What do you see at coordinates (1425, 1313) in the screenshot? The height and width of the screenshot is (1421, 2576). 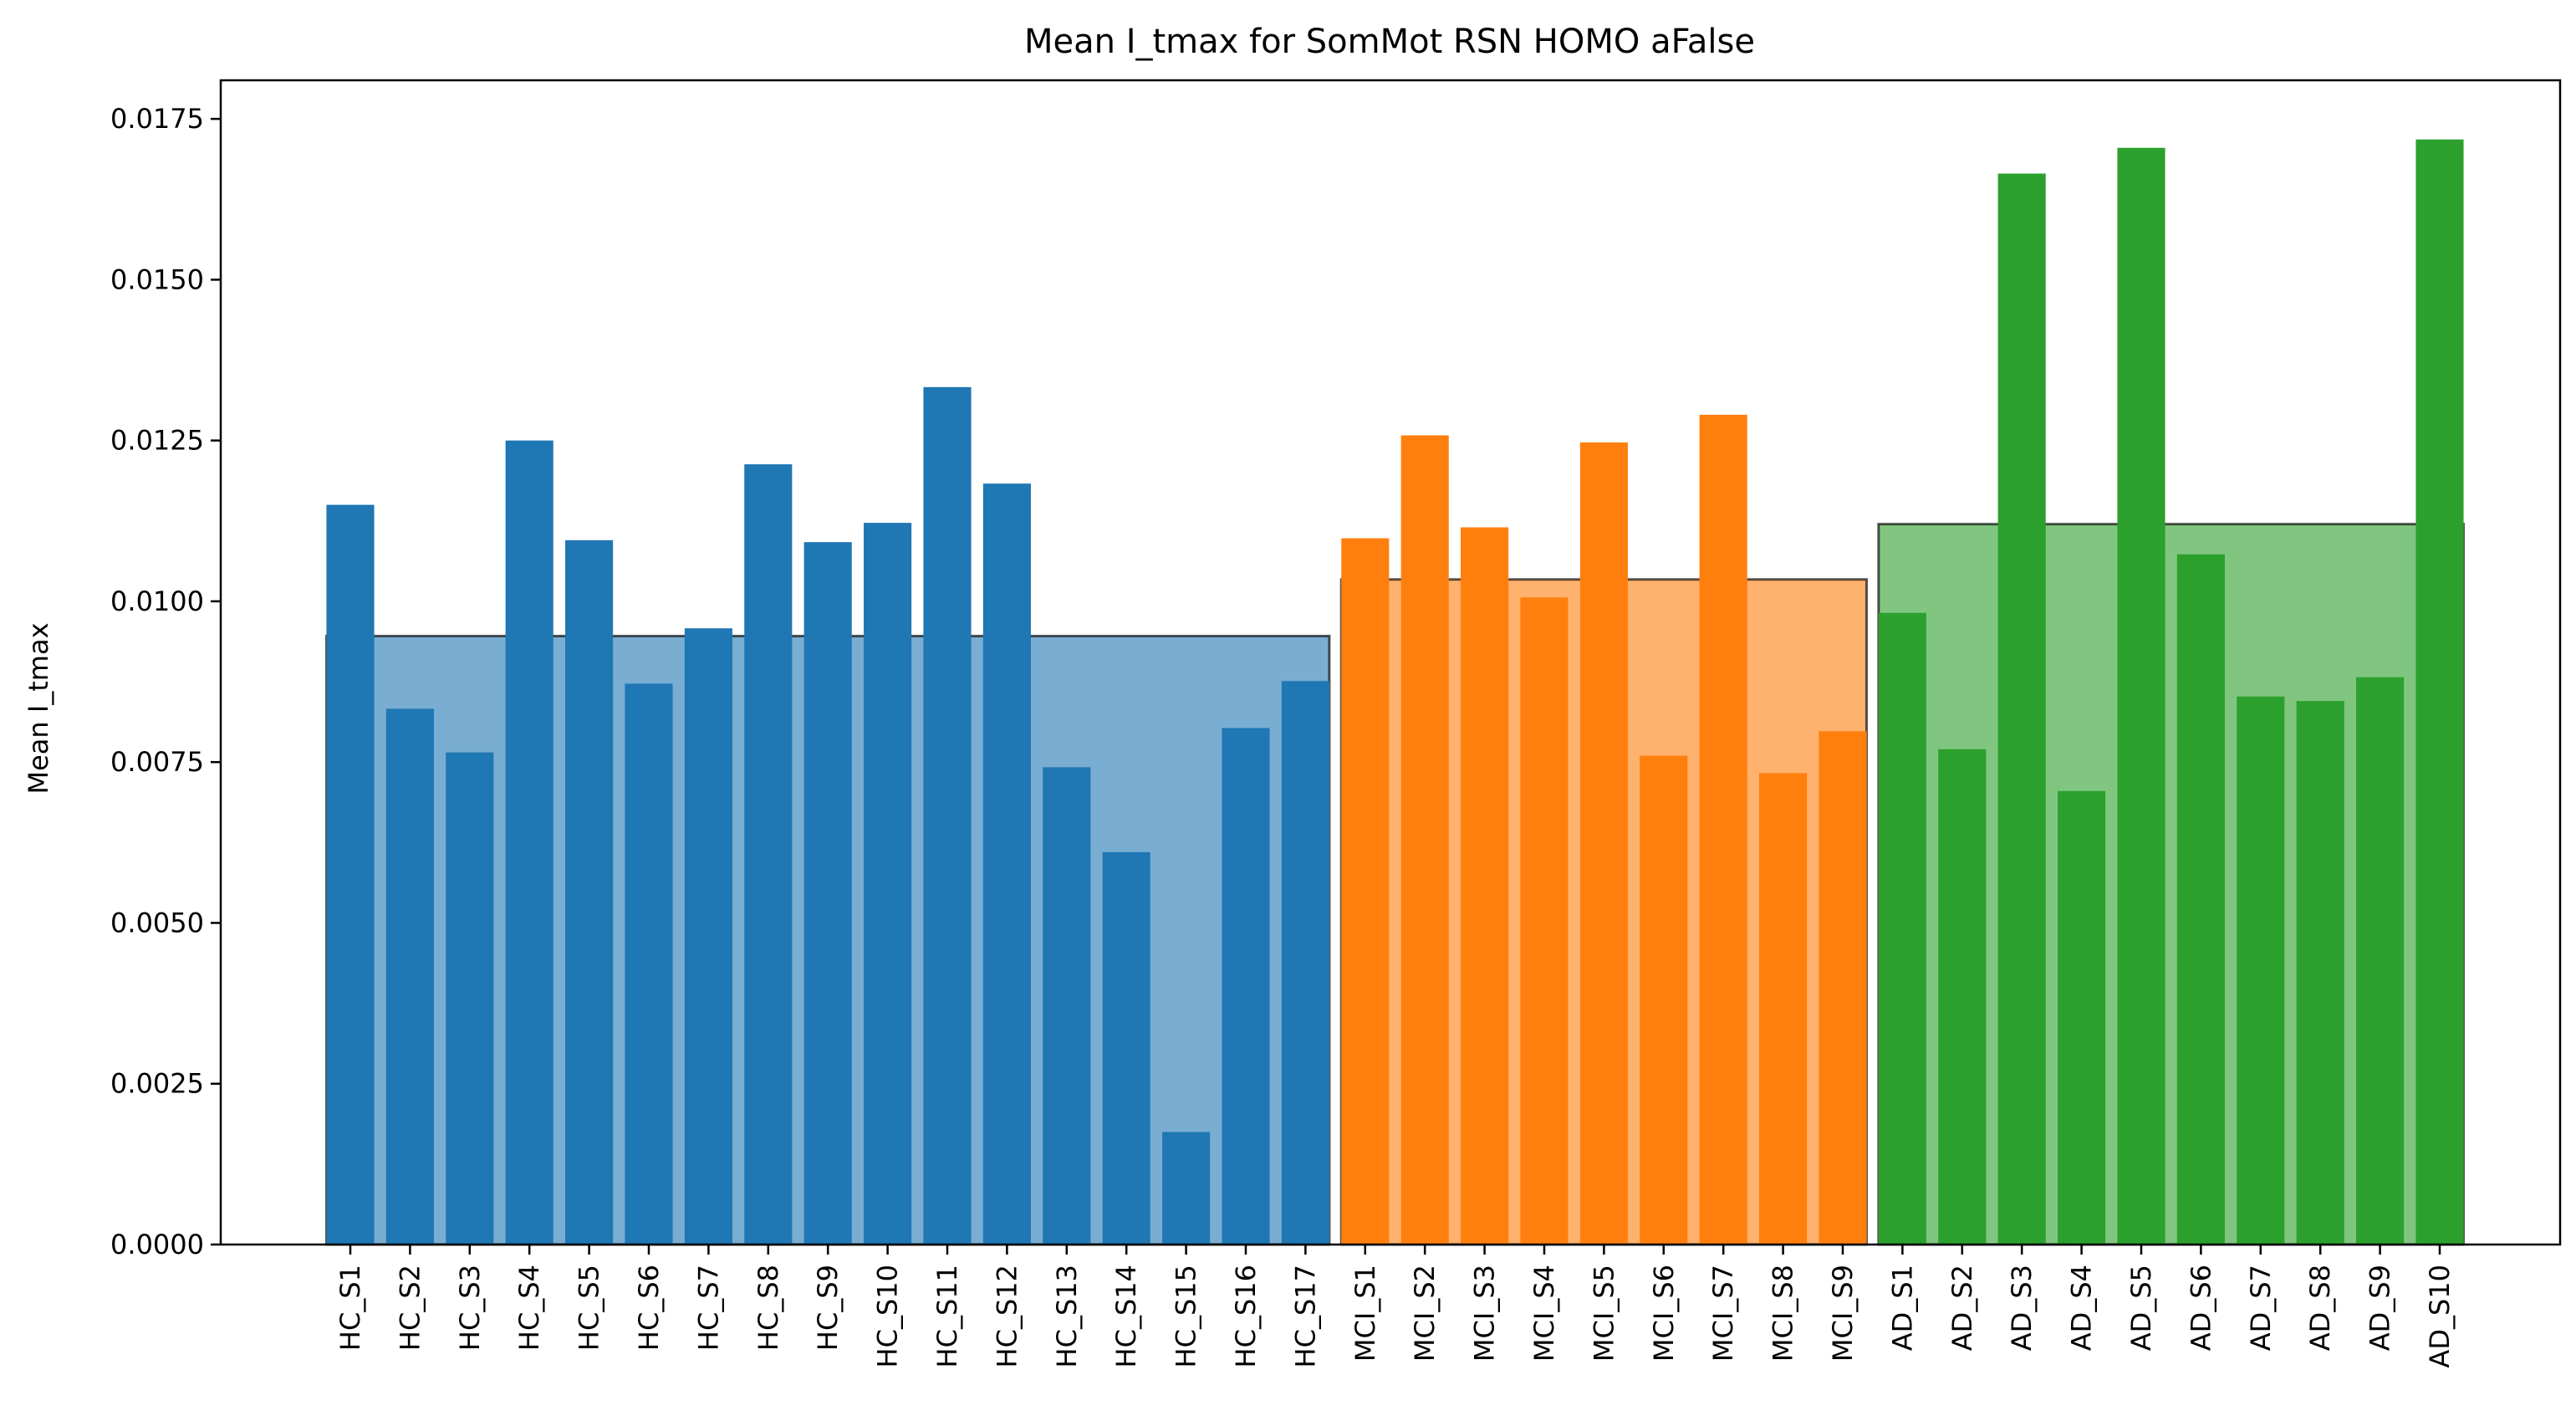 I see `x-tick-label: MCI_S2` at bounding box center [1425, 1313].